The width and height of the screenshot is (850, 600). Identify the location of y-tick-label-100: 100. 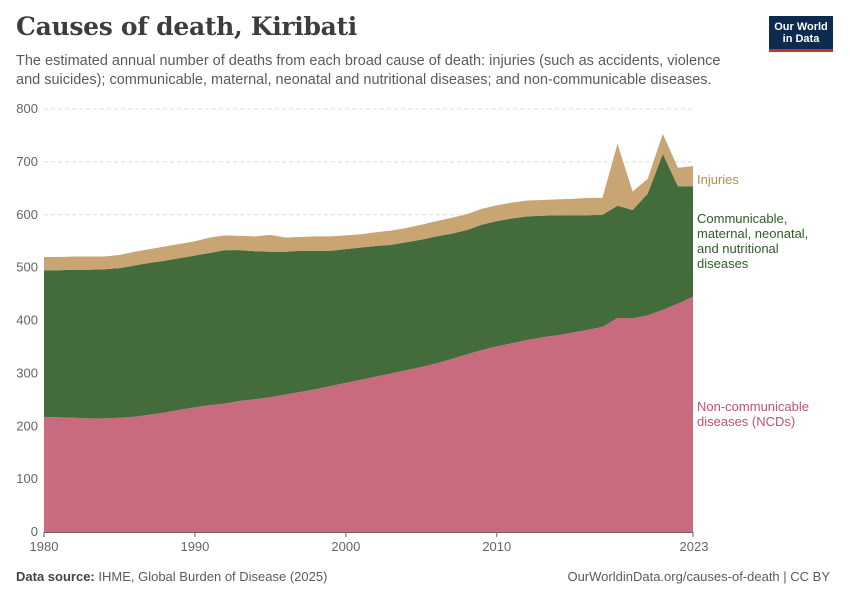
(27, 478).